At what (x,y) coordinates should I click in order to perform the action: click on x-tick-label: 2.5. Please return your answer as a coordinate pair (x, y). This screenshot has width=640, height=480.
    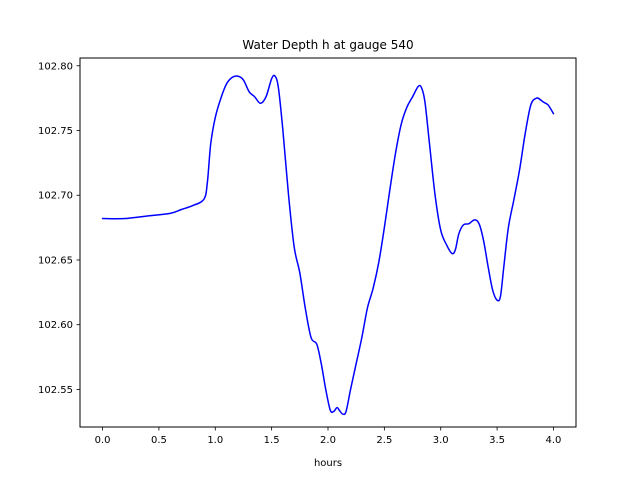
    Looking at the image, I should click on (384, 440).